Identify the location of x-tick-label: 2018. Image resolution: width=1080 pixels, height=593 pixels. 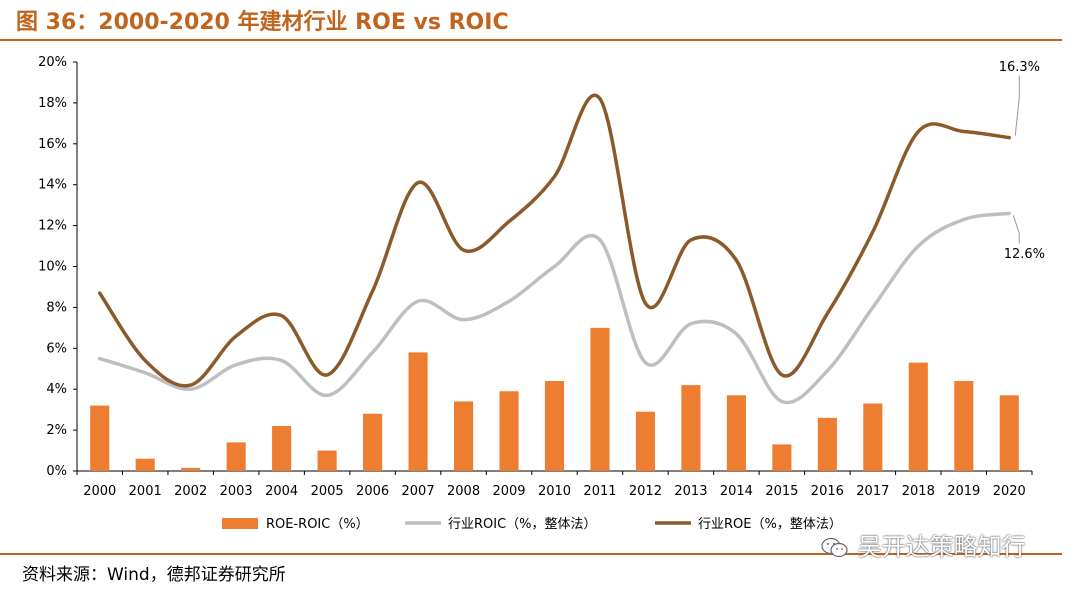
(918, 491).